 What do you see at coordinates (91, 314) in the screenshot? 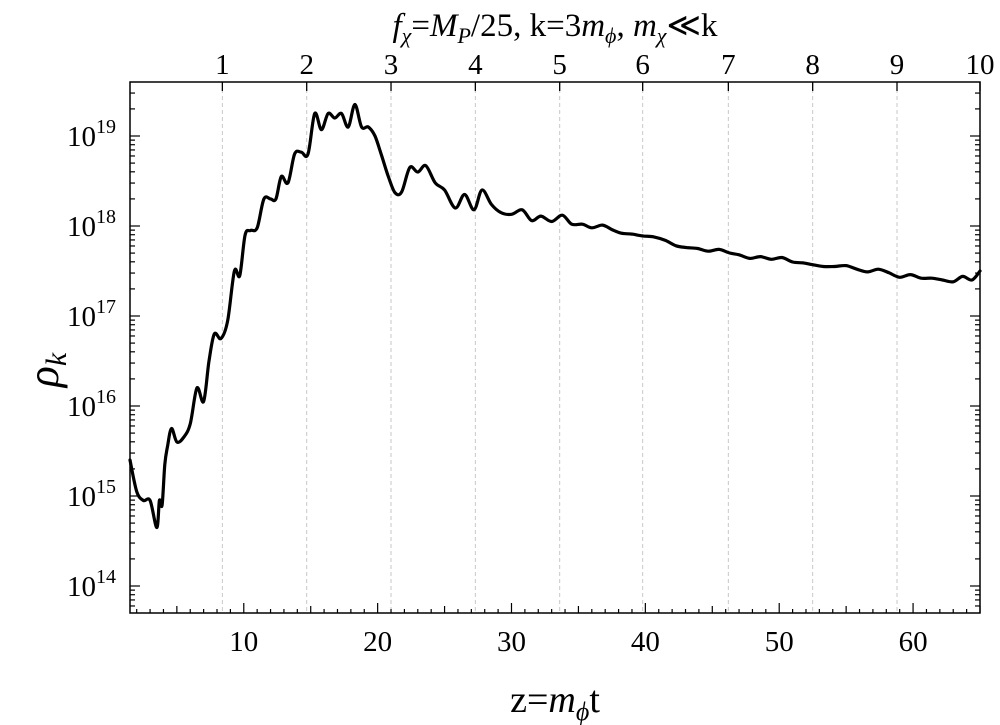
I see `y-tick-label: 1017` at bounding box center [91, 314].